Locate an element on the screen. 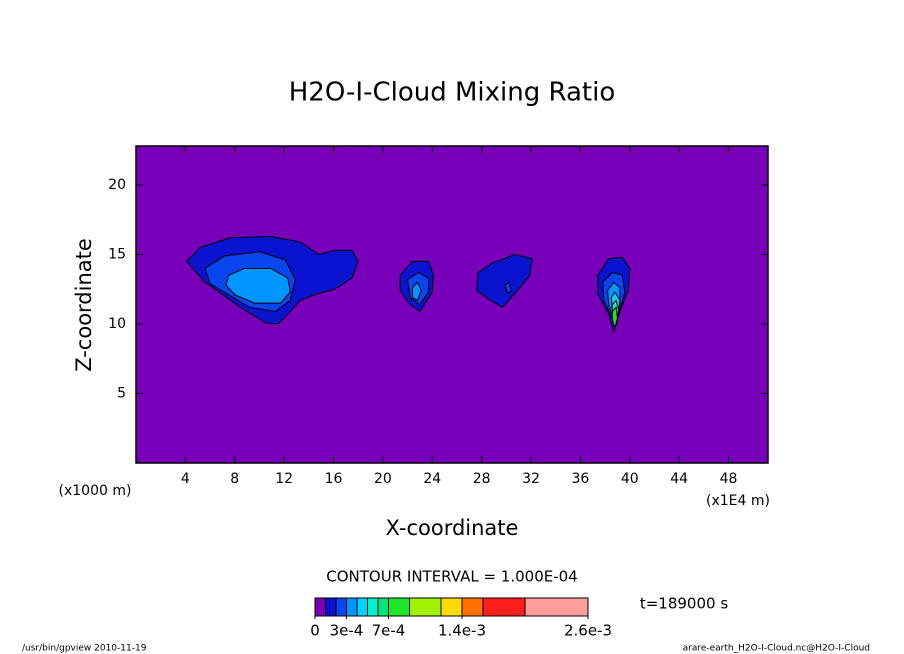  x-tick-label: 40 is located at coordinates (630, 479).